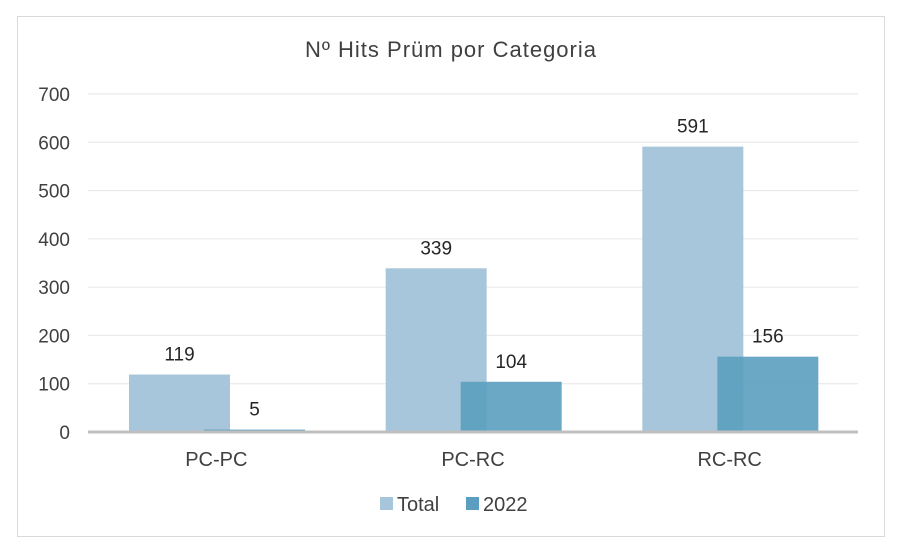 This screenshot has width=903, height=553. What do you see at coordinates (54, 336) in the screenshot?
I see `y-tick-label: 200` at bounding box center [54, 336].